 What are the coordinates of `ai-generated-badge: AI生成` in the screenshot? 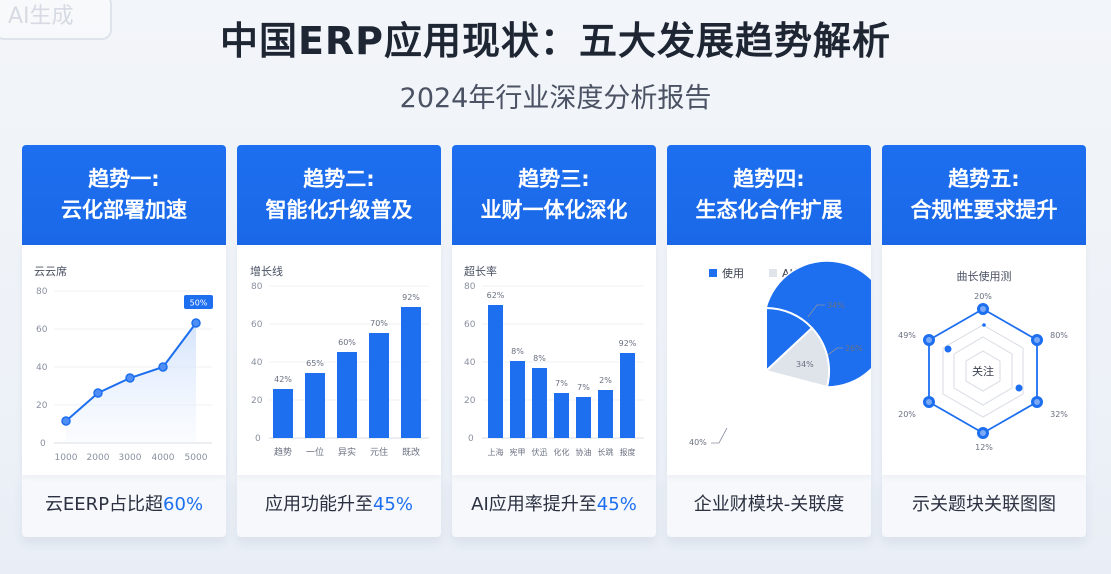 It's located at (56, 20).